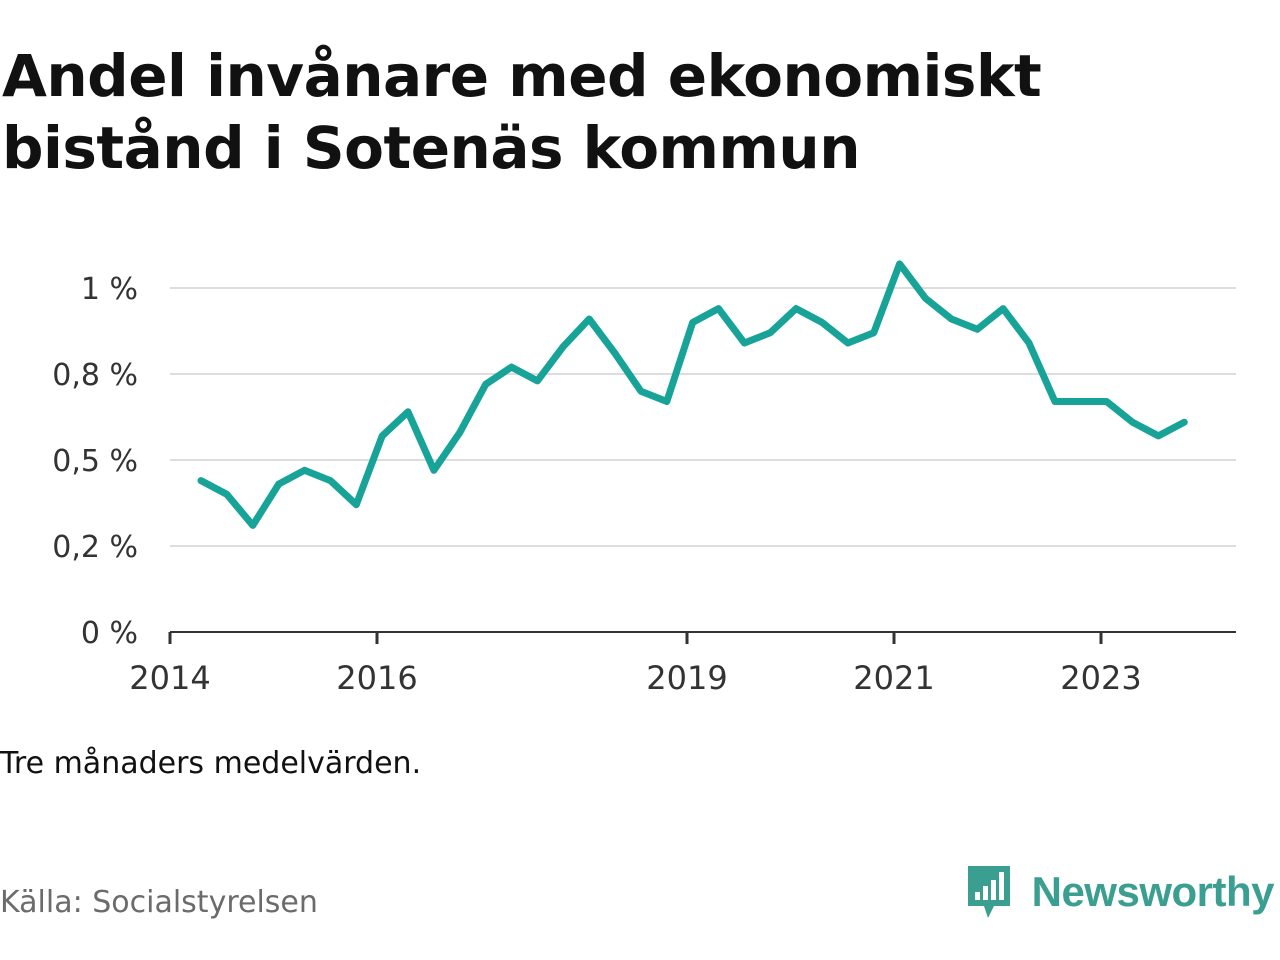  What do you see at coordinates (1100, 678) in the screenshot?
I see `x-tick-label: 2023` at bounding box center [1100, 678].